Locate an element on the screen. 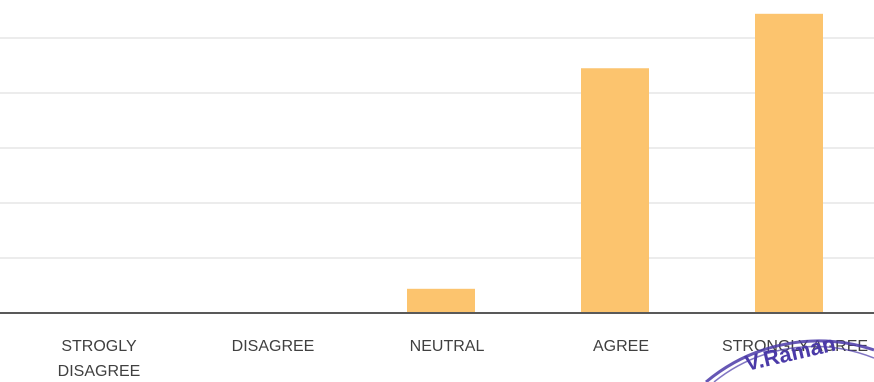 The width and height of the screenshot is (874, 382). x-tick-label-line: AGREE is located at coordinates (621, 346).